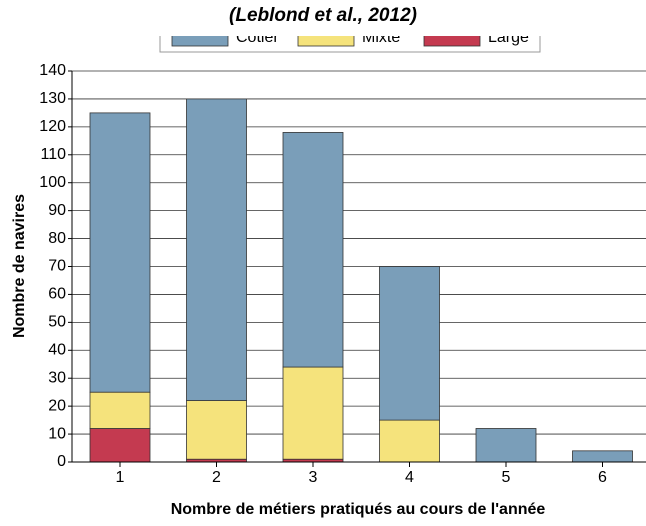 The height and width of the screenshot is (526, 646). What do you see at coordinates (506, 477) in the screenshot?
I see `x-tick-label: 5` at bounding box center [506, 477].